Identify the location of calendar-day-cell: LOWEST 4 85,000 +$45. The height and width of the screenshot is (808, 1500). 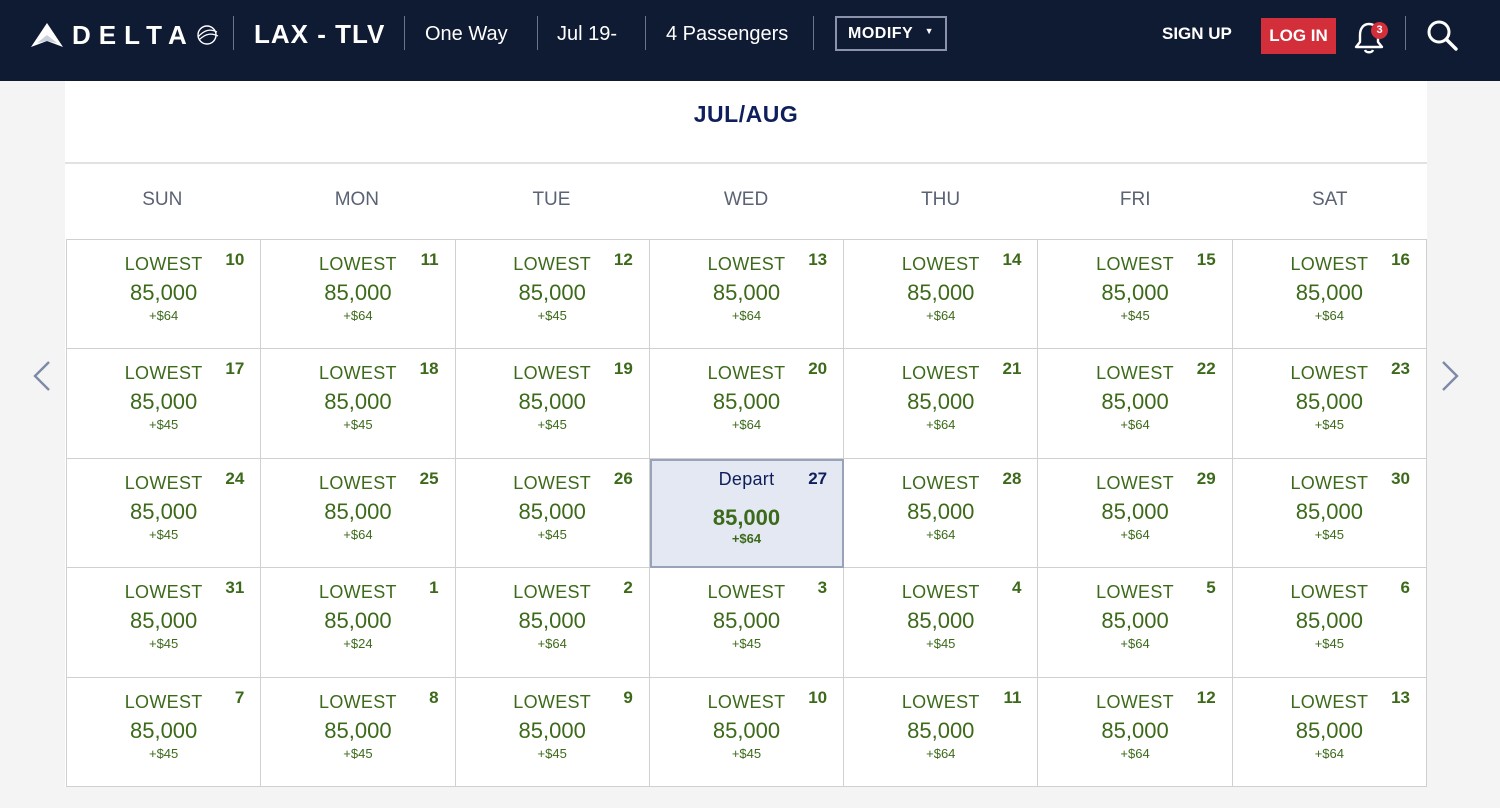
(941, 623).